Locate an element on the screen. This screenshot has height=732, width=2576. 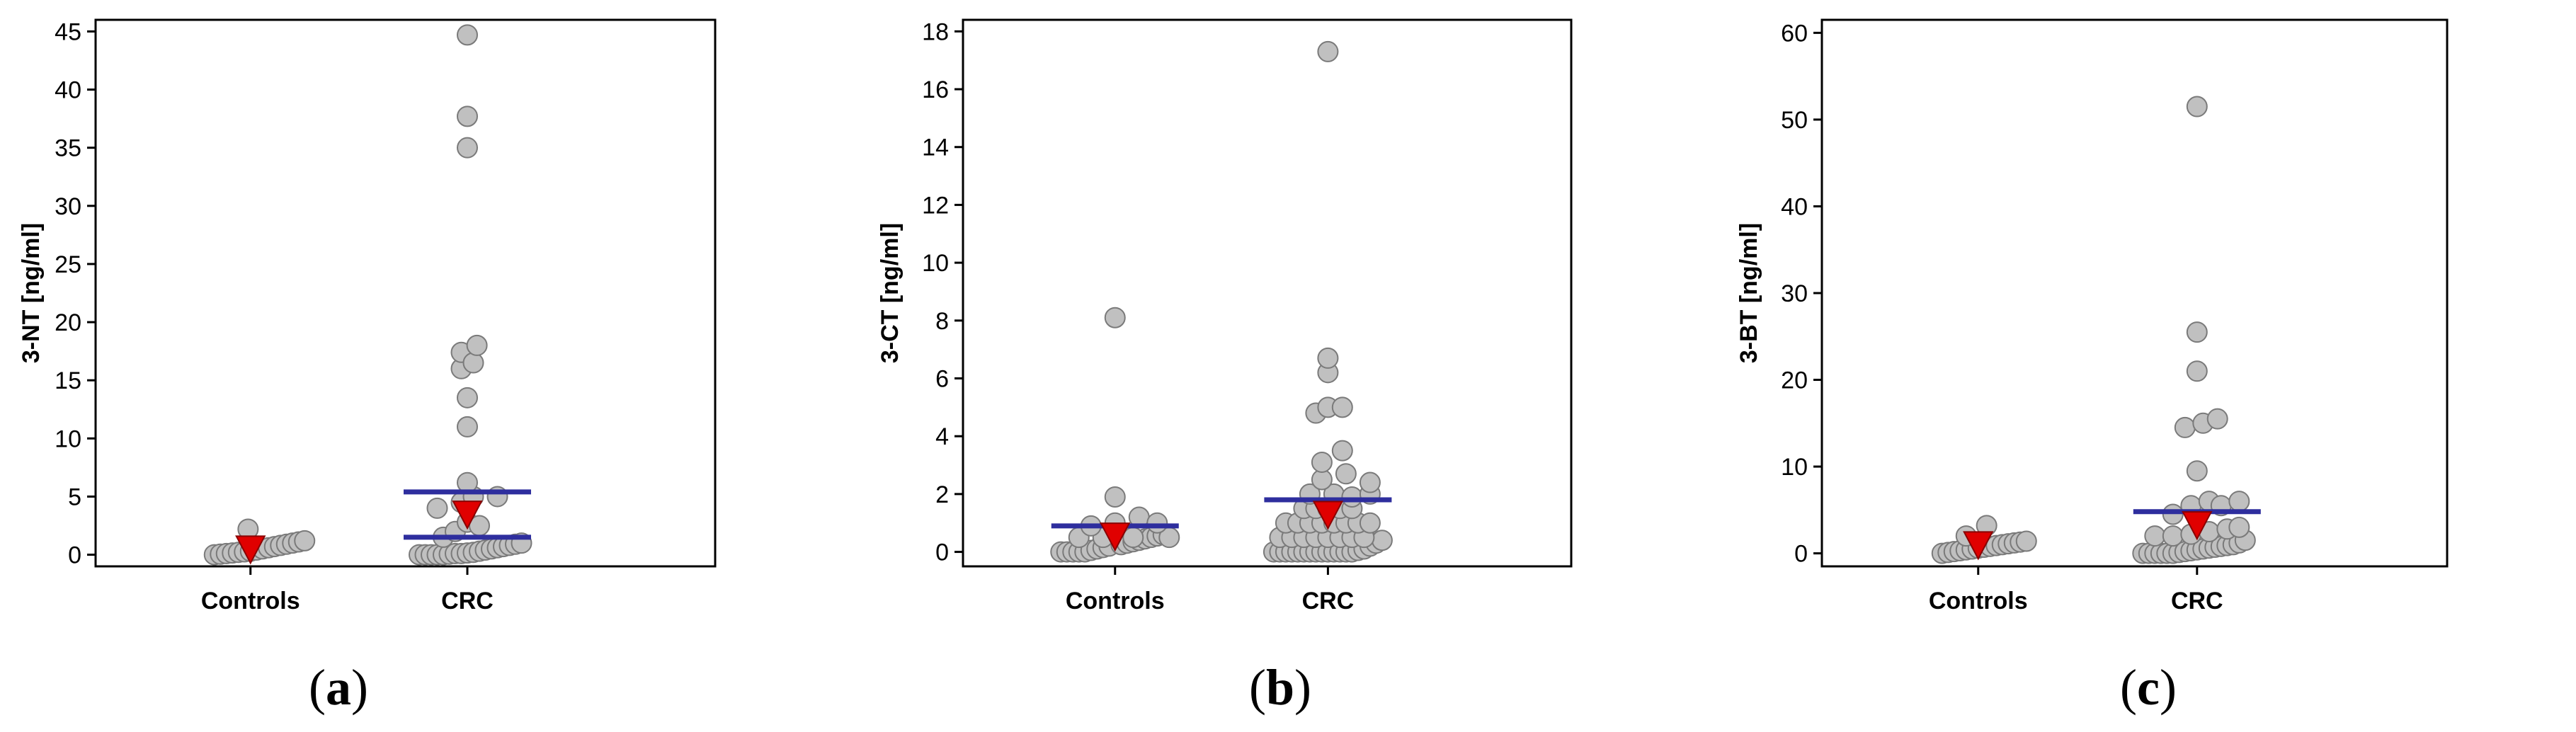
y-axis-label: 3-CT [ng/ml] is located at coordinates (891, 293).